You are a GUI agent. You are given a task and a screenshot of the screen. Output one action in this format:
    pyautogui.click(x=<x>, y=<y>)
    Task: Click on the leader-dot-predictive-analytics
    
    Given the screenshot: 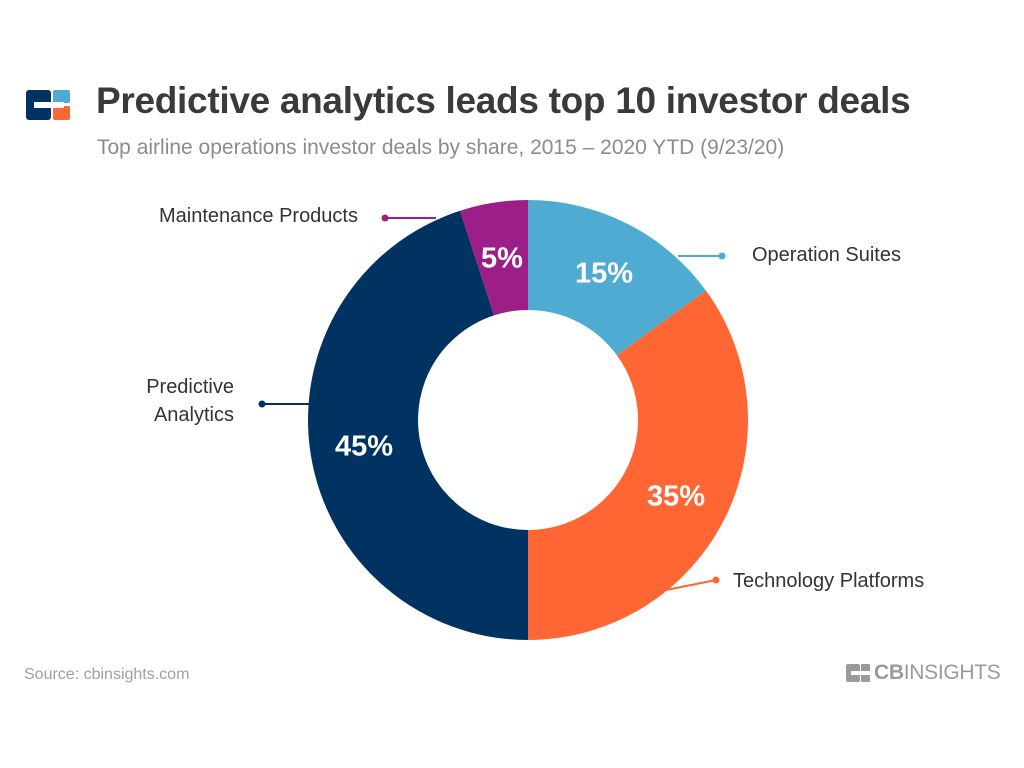 What is the action you would take?
    pyautogui.click(x=262, y=404)
    